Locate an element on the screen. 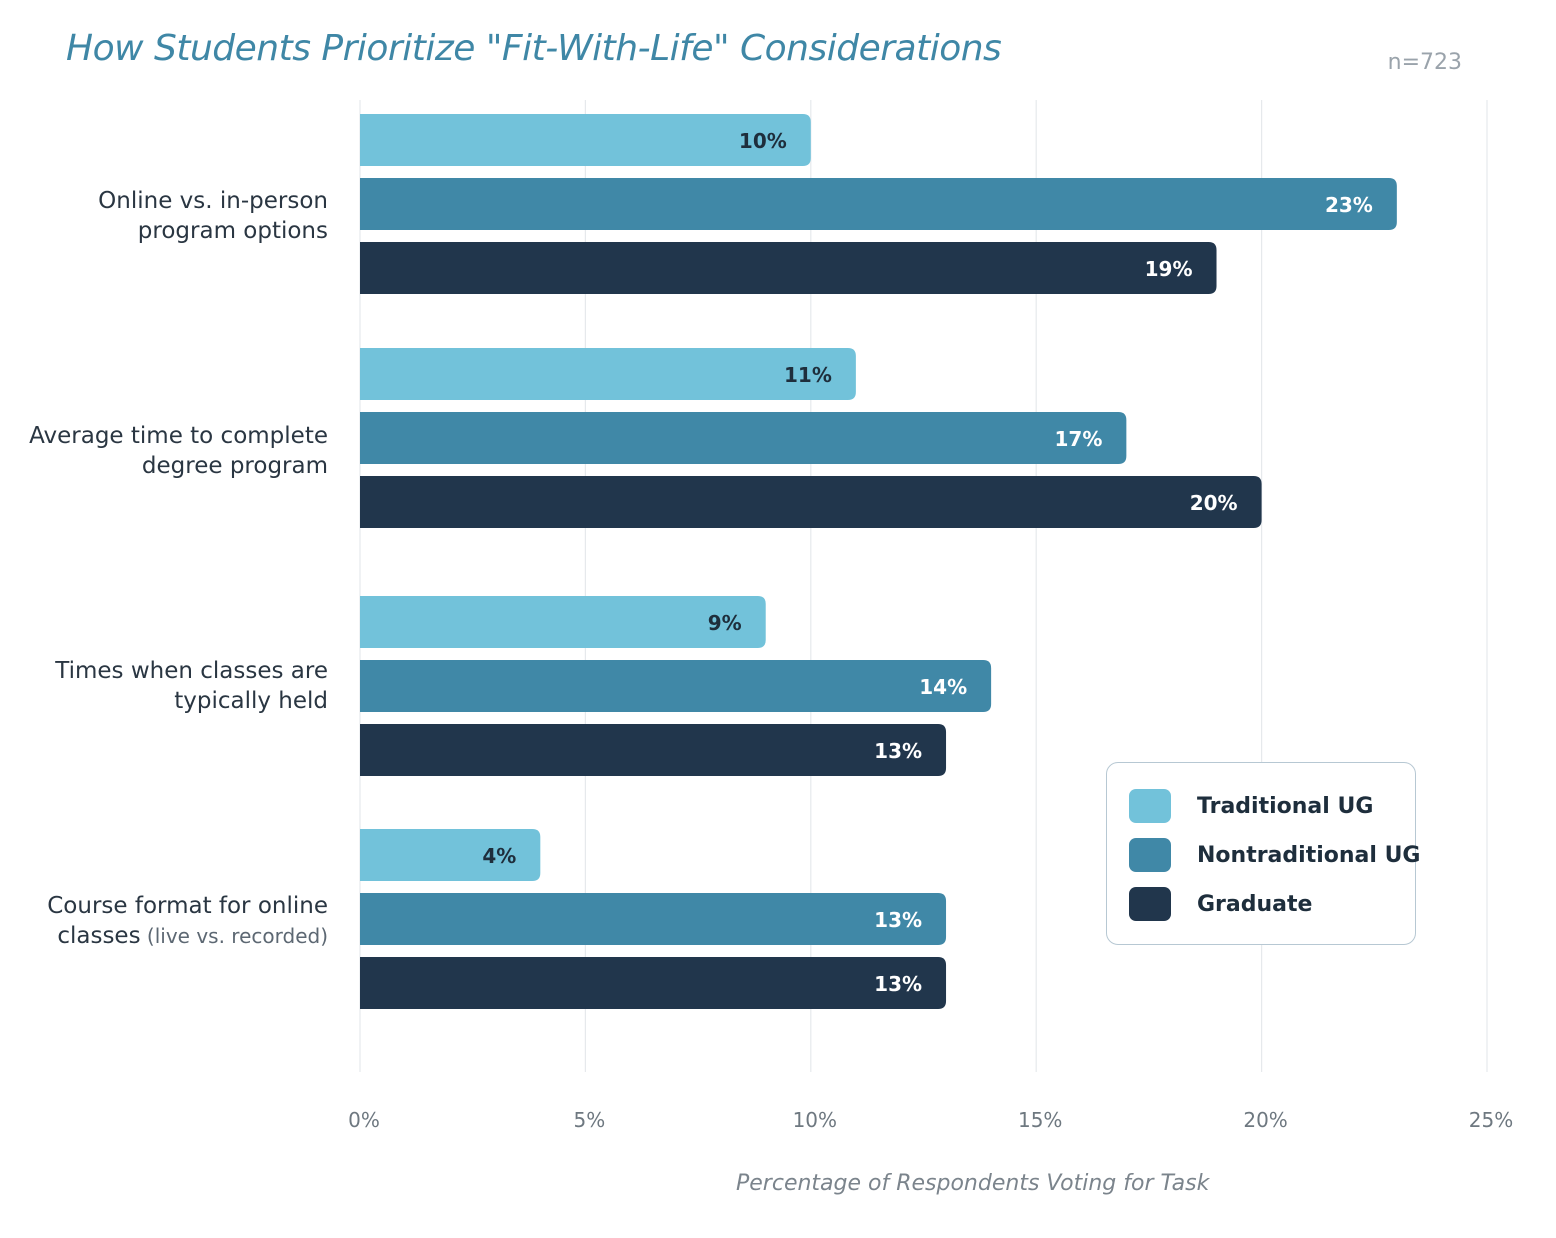 The image size is (1556, 1238). category-label-line1: Course format for online is located at coordinates (187, 906).